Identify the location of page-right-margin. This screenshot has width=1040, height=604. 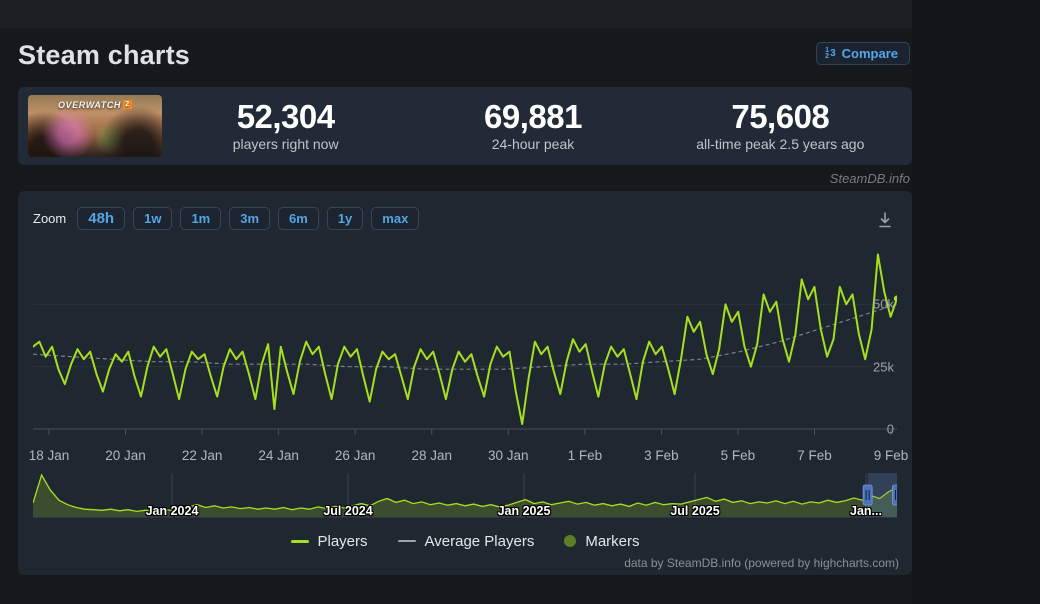
(976, 302).